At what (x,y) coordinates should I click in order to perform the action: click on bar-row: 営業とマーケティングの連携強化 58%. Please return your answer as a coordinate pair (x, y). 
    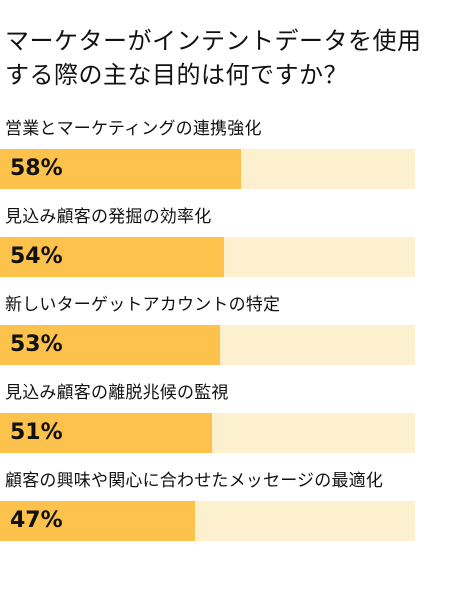
    Looking at the image, I should click on (225, 161).